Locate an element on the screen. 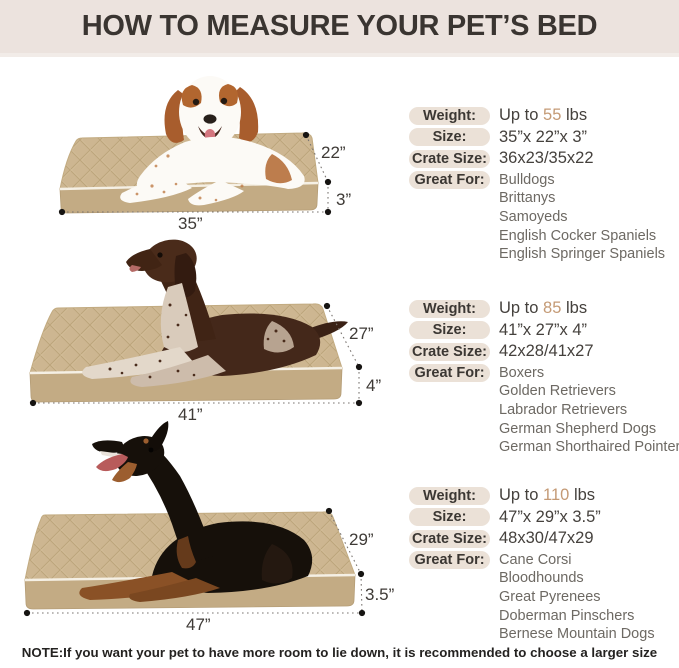 Image resolution: width=679 pixels, height=668 pixels. dog-nose is located at coordinates (210, 119).